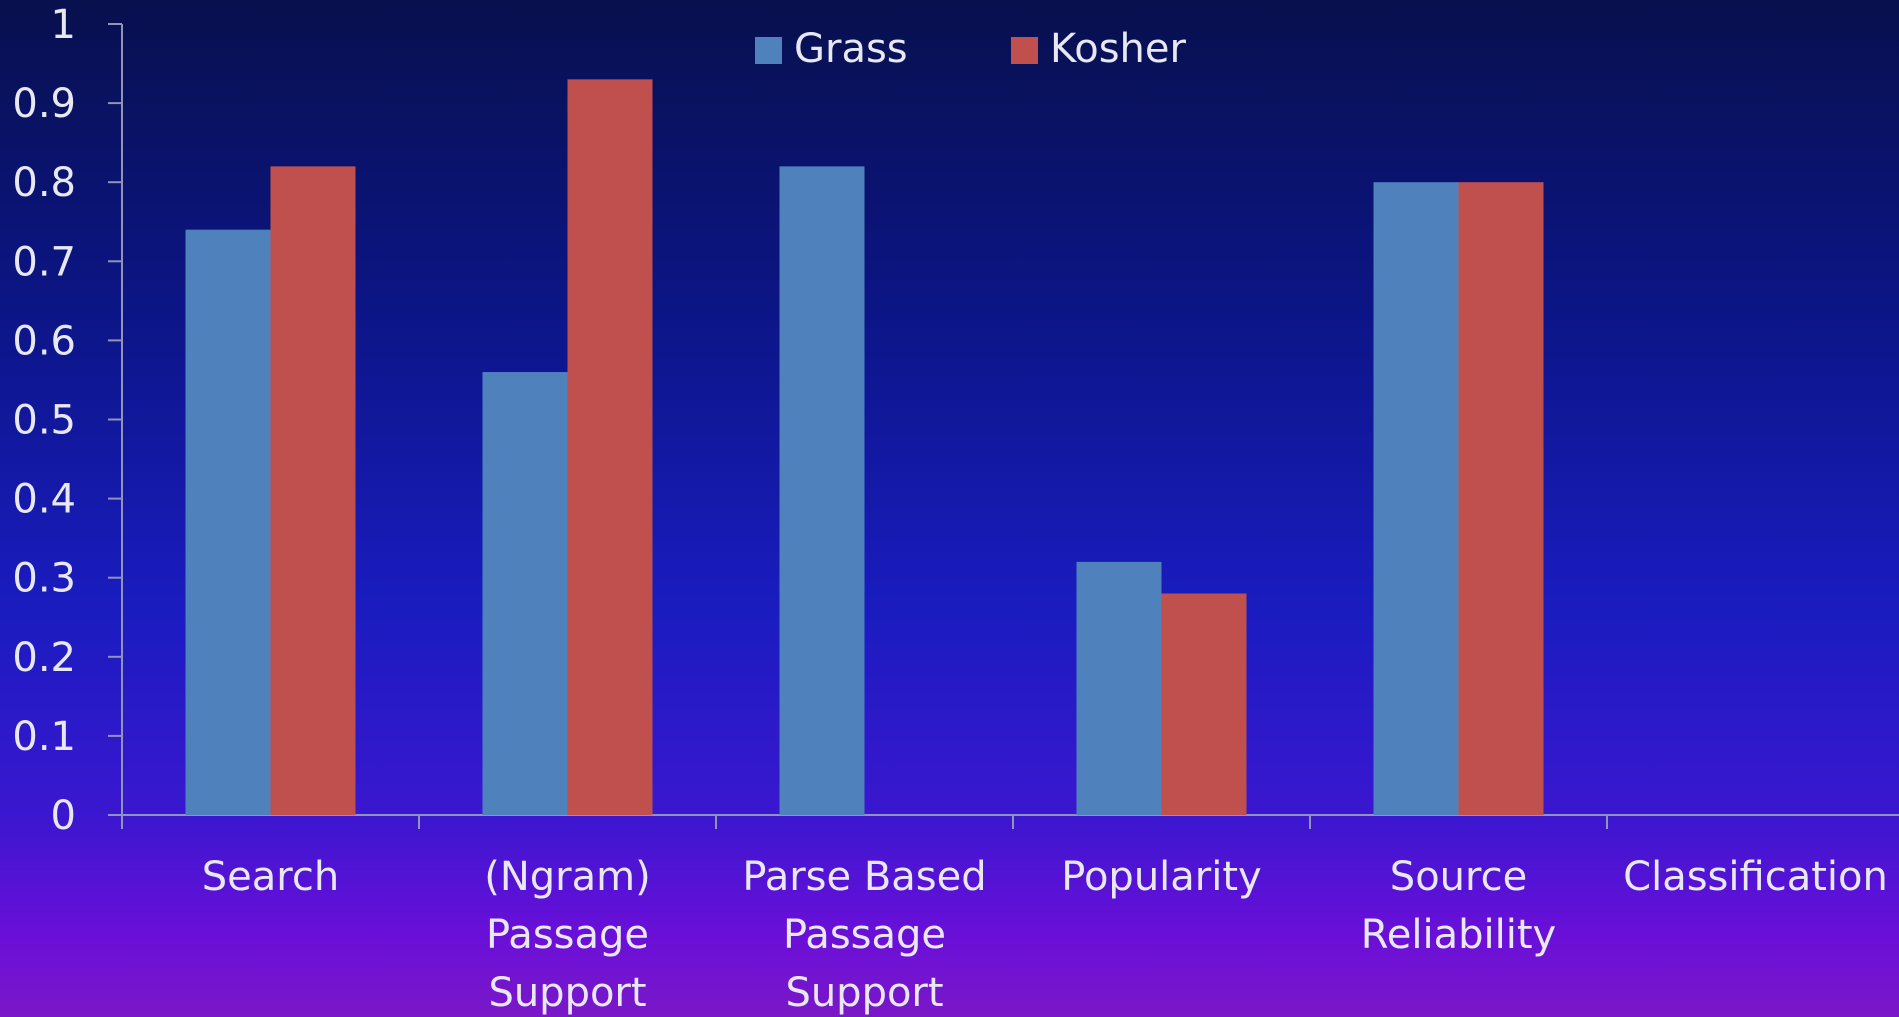  I want to click on y-tick-label: 1, so click(63, 25).